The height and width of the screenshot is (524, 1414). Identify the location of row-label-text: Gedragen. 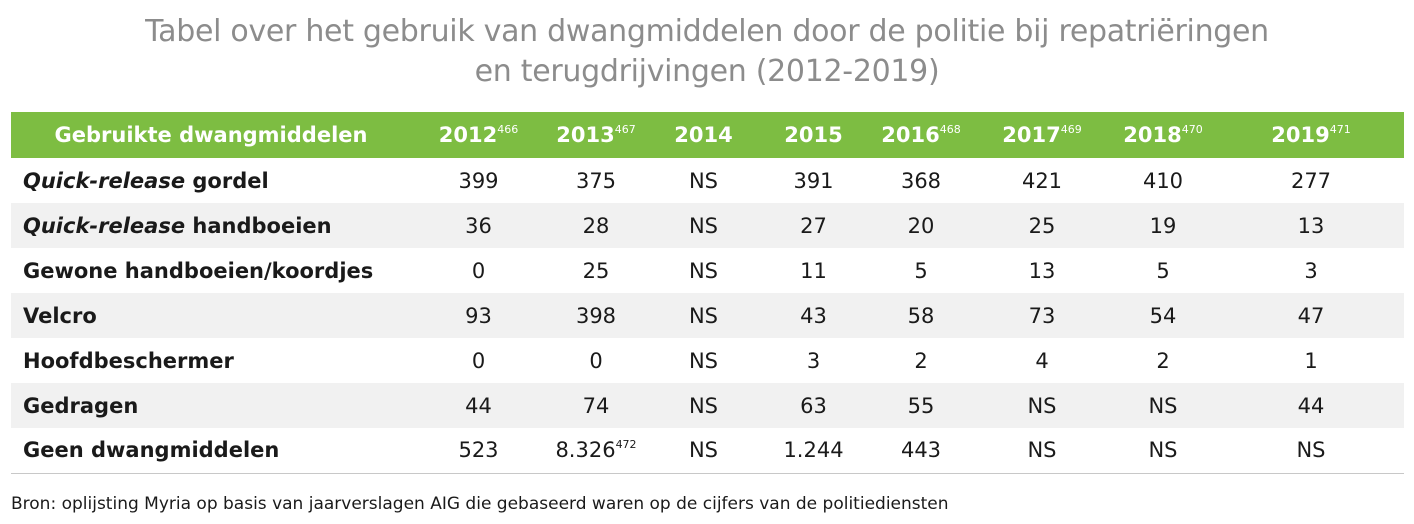
(81, 405).